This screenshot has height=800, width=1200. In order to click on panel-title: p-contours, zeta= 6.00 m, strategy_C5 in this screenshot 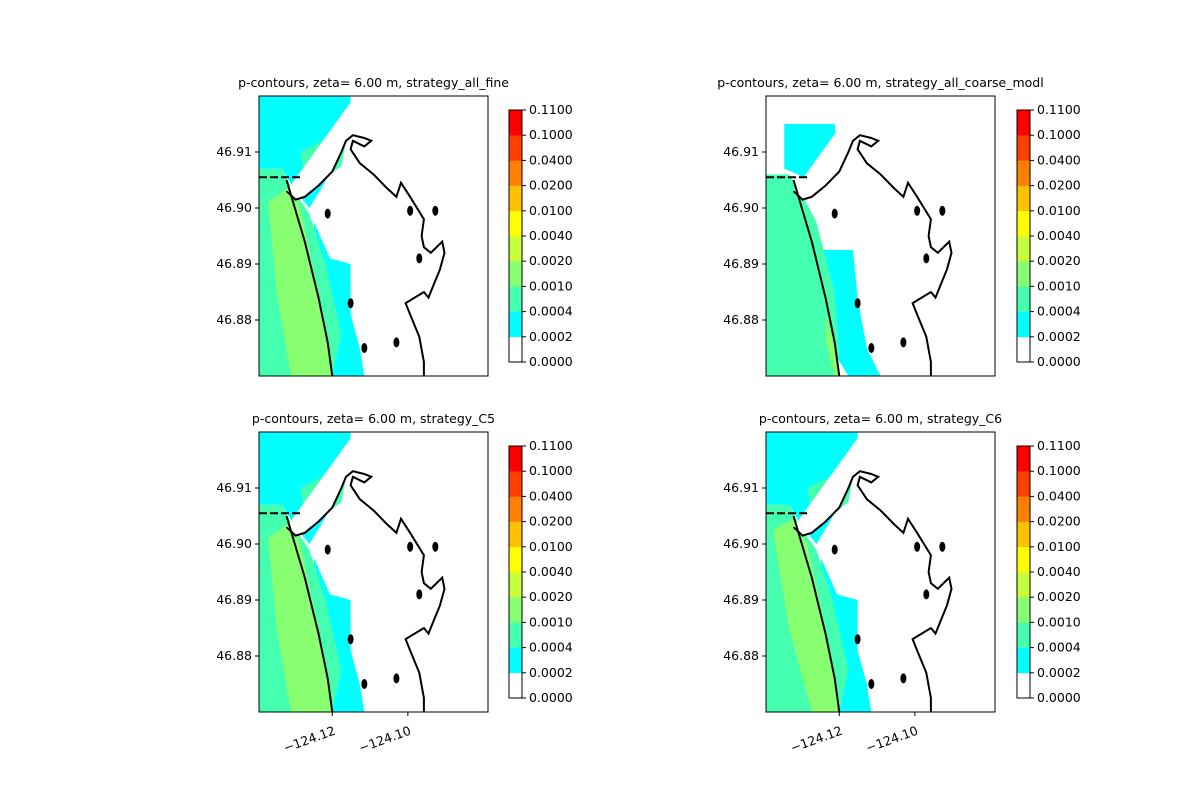, I will do `click(373, 418)`.